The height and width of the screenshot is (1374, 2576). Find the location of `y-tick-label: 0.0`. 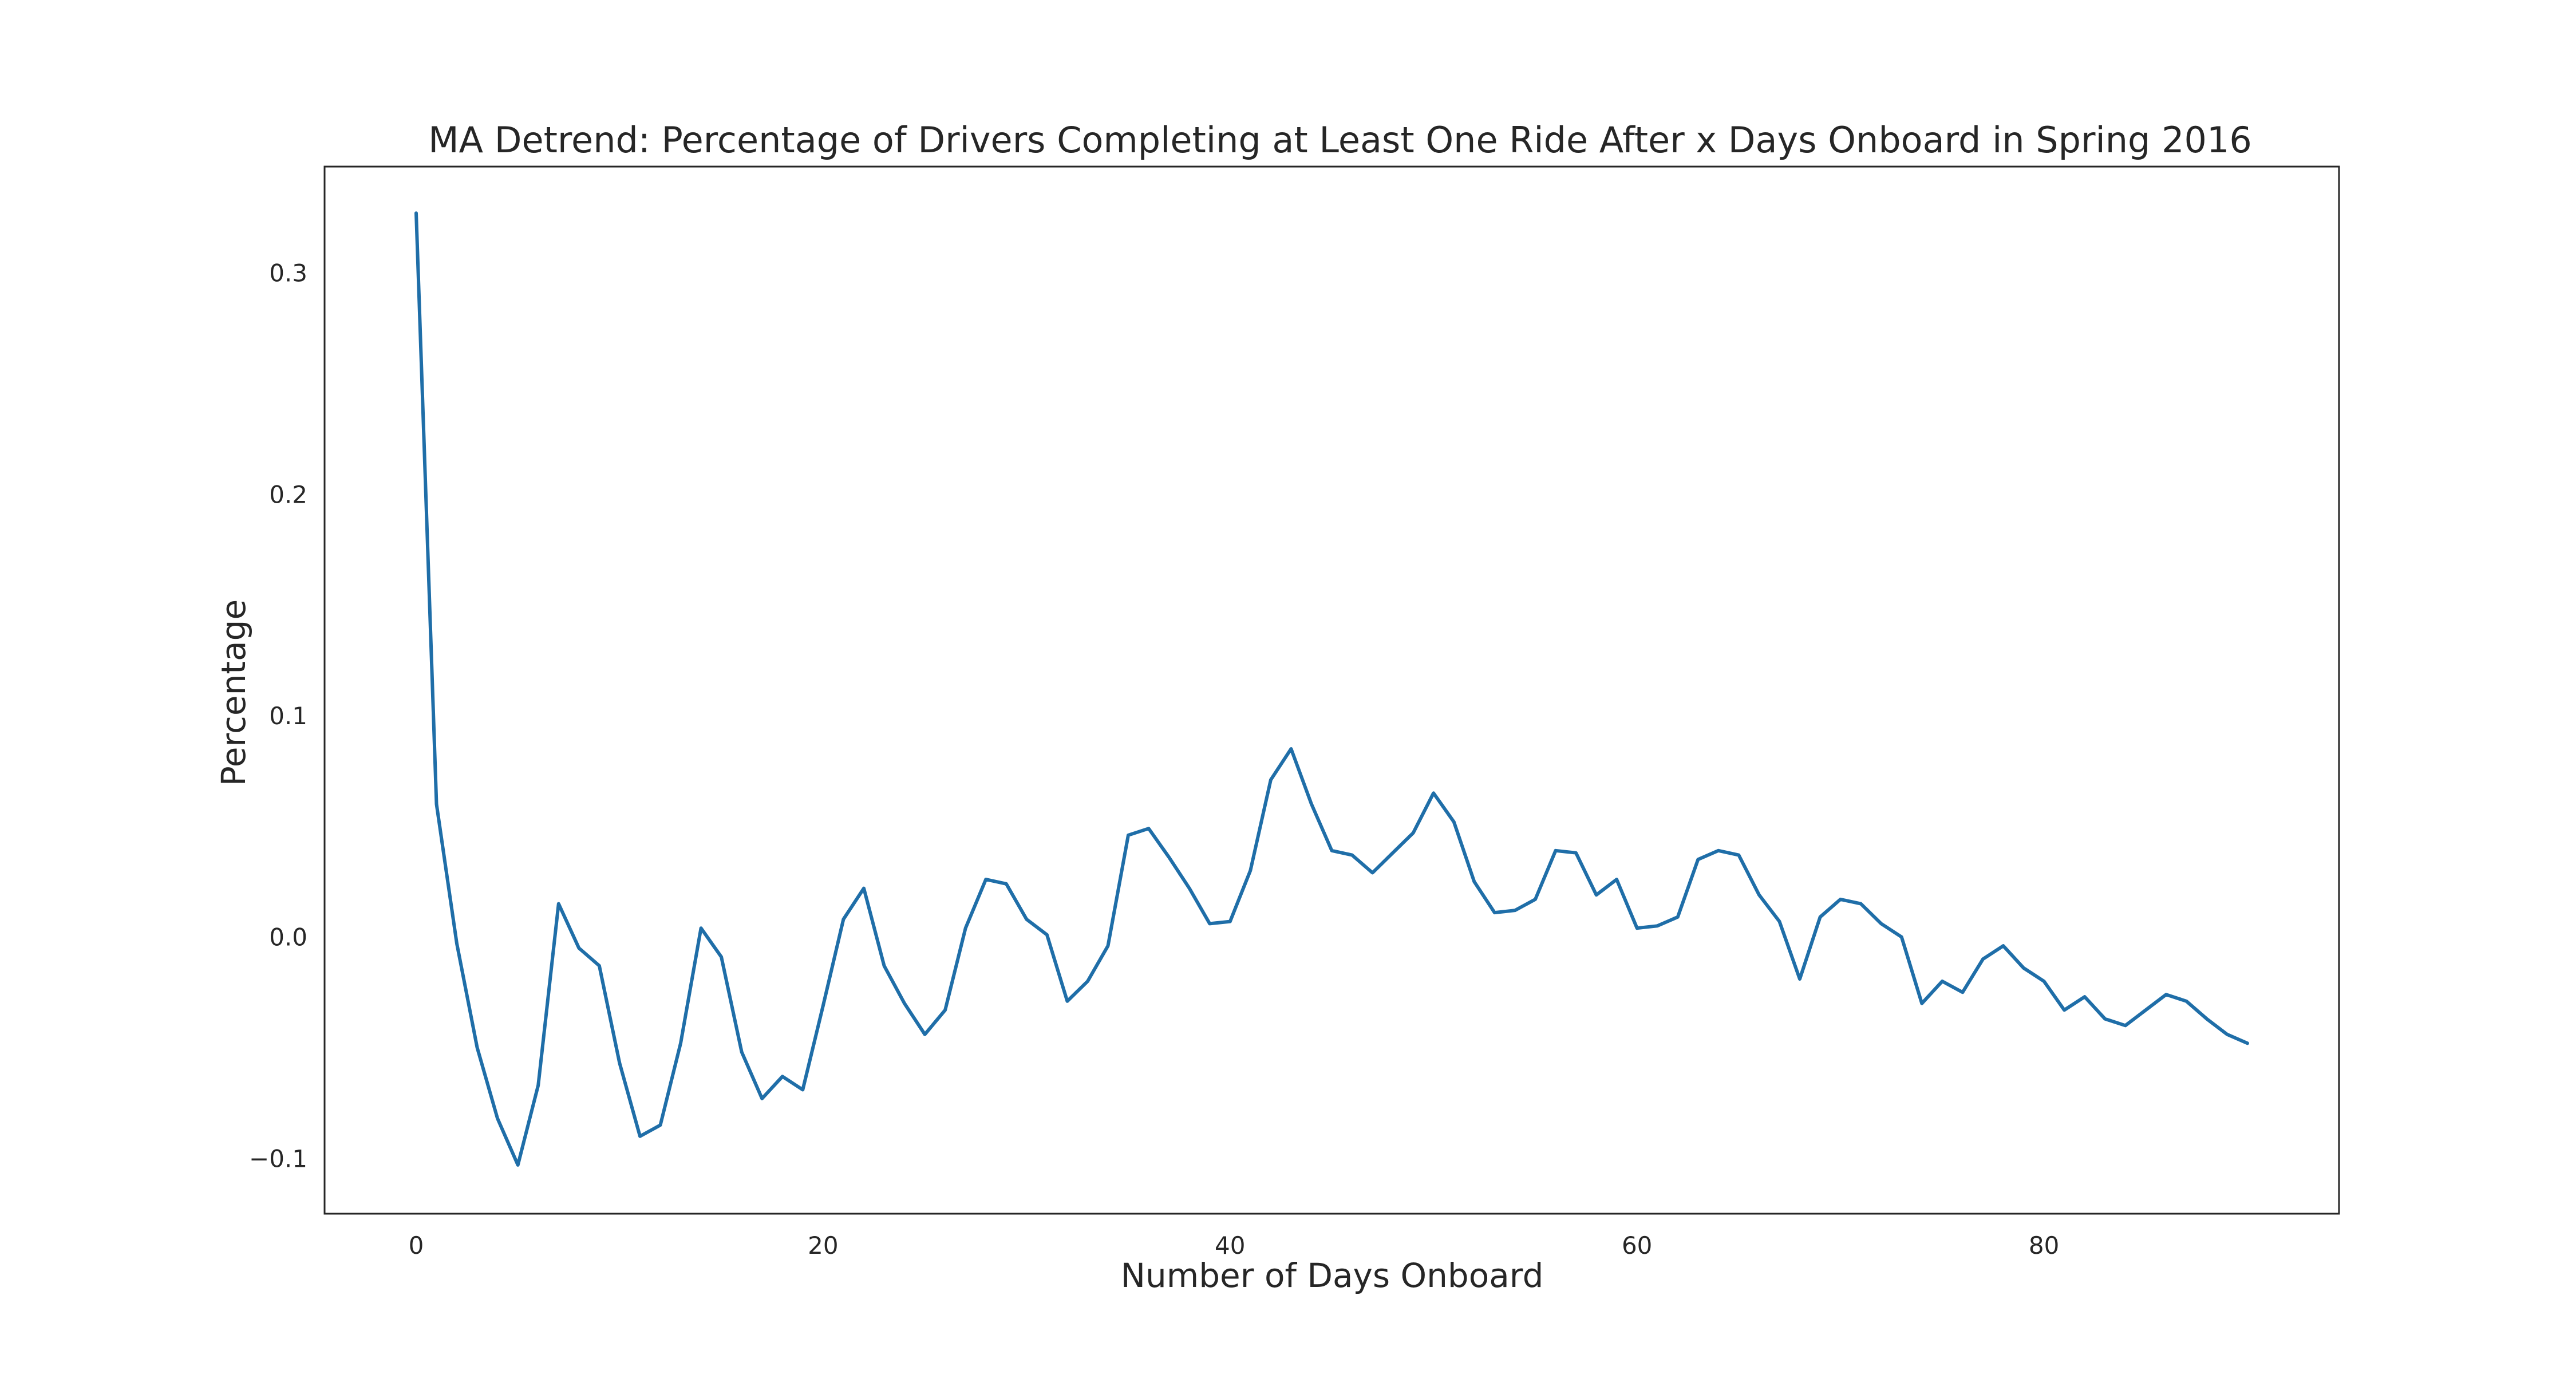

y-tick-label: 0.0 is located at coordinates (288, 937).